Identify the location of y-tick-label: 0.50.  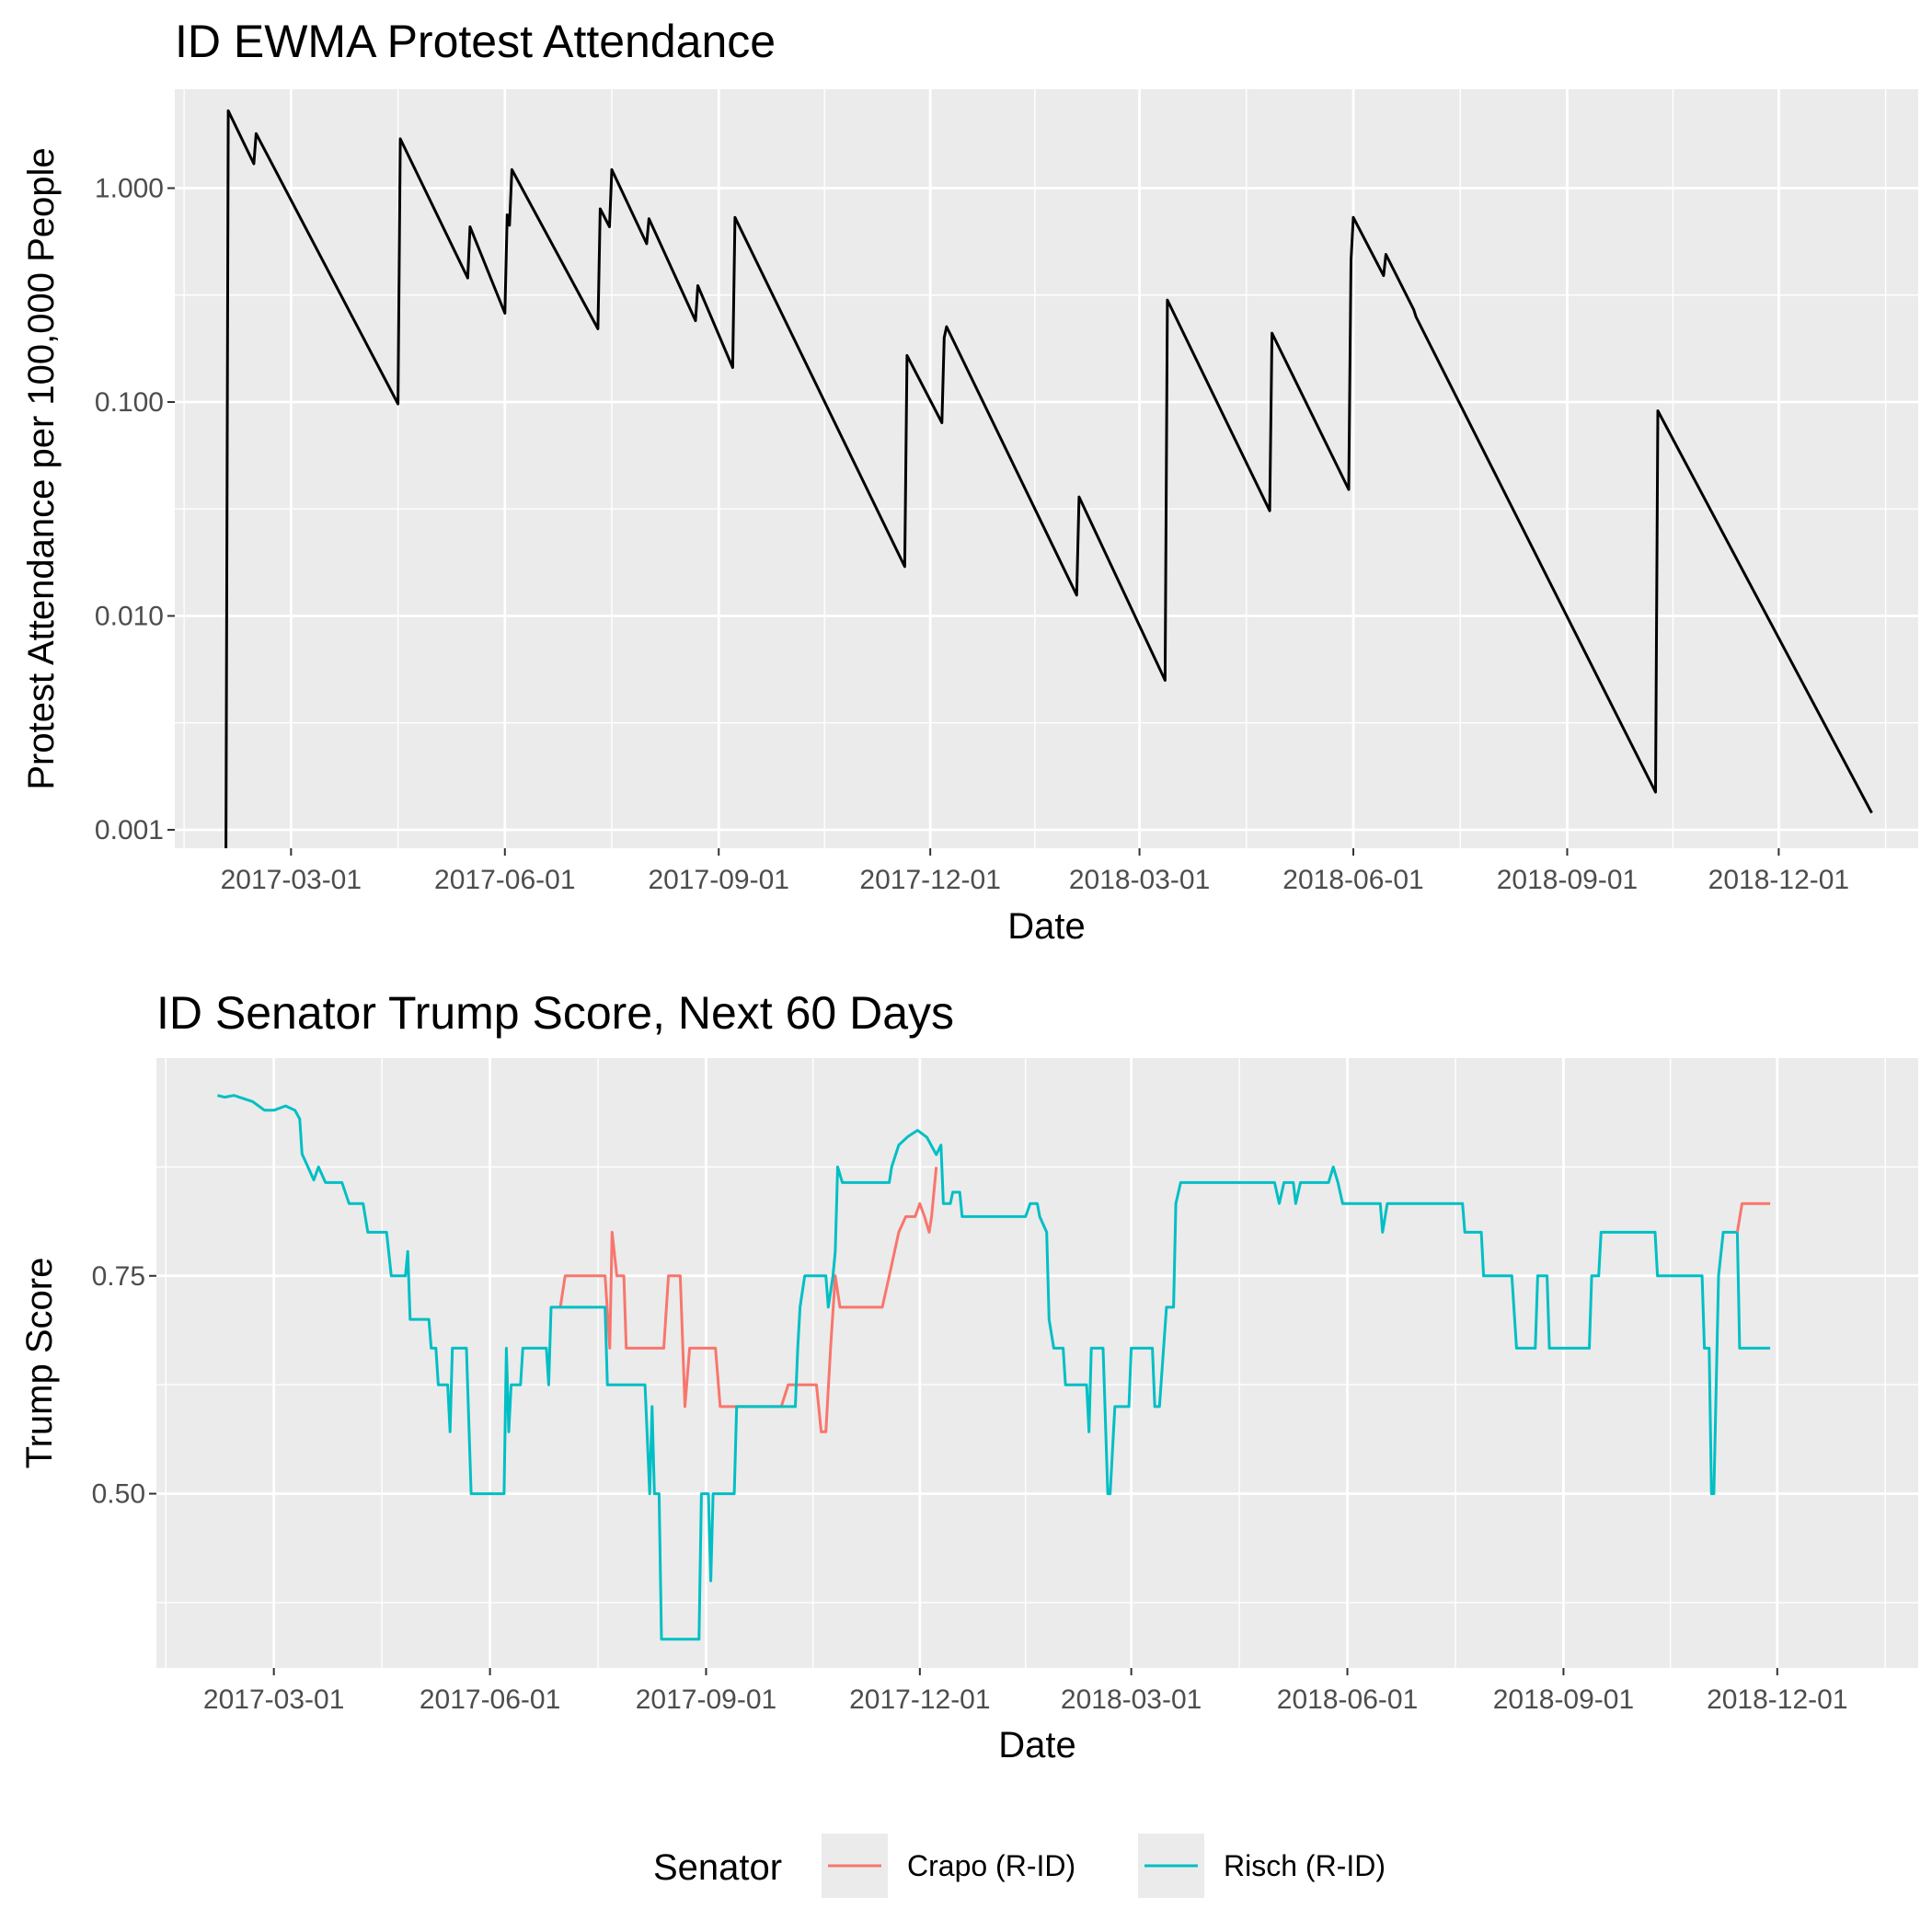
(118, 1494).